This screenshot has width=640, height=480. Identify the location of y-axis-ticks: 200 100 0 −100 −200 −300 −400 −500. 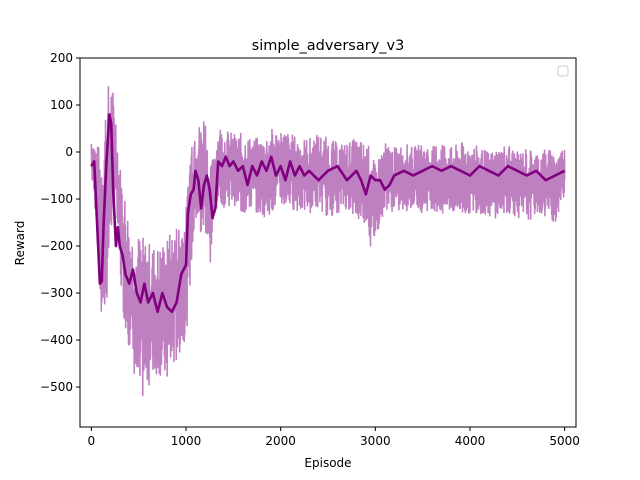
(60, 222).